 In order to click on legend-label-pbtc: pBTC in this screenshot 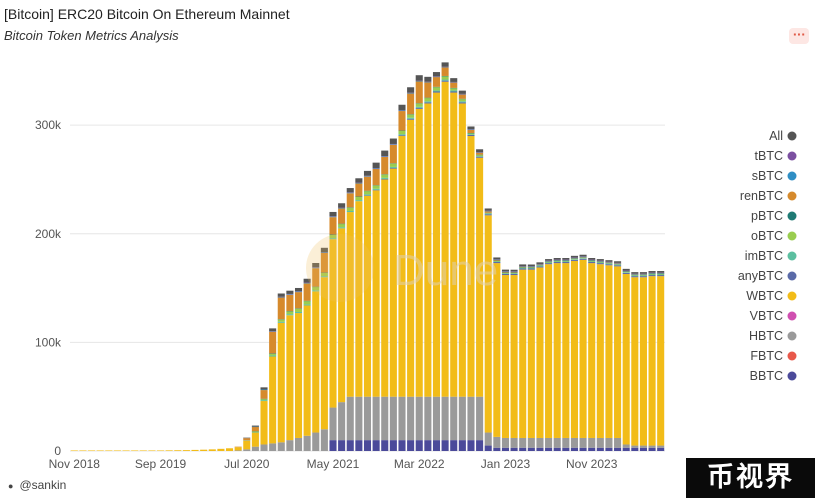, I will do `click(767, 216)`.